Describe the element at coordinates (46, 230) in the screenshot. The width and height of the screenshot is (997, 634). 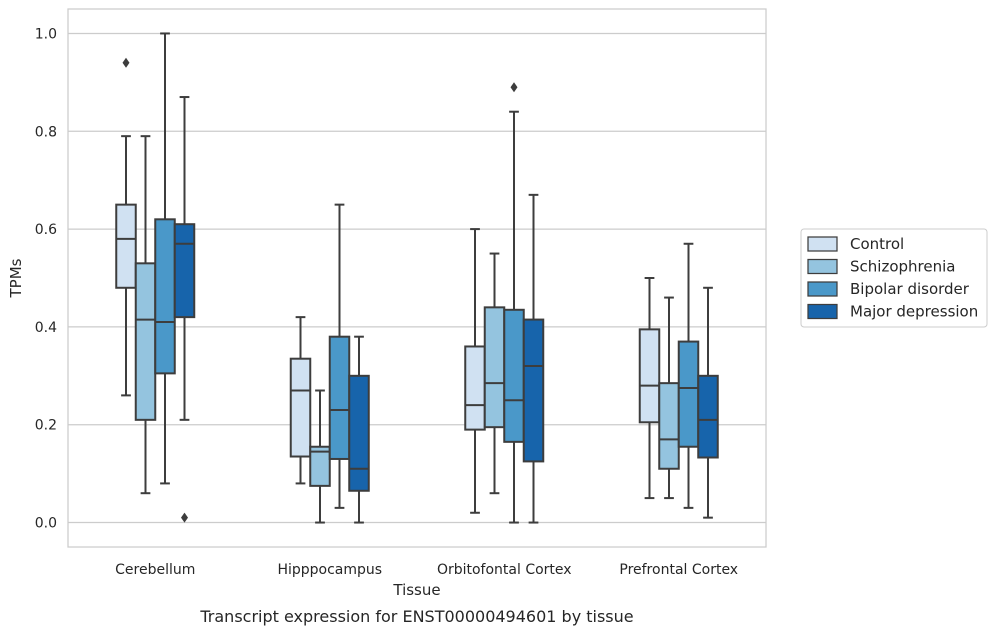
I see `y-tick-label: 0.6` at that location.